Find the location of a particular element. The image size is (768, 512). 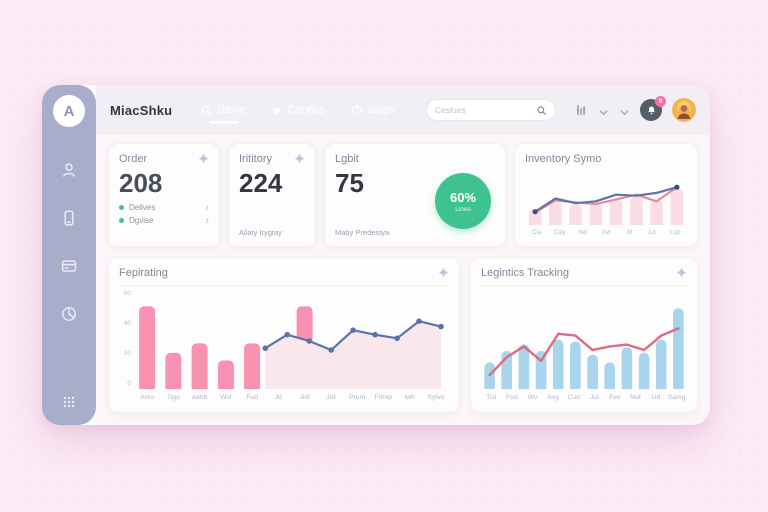

x-axis-label: Tigo is located at coordinates (173, 397).